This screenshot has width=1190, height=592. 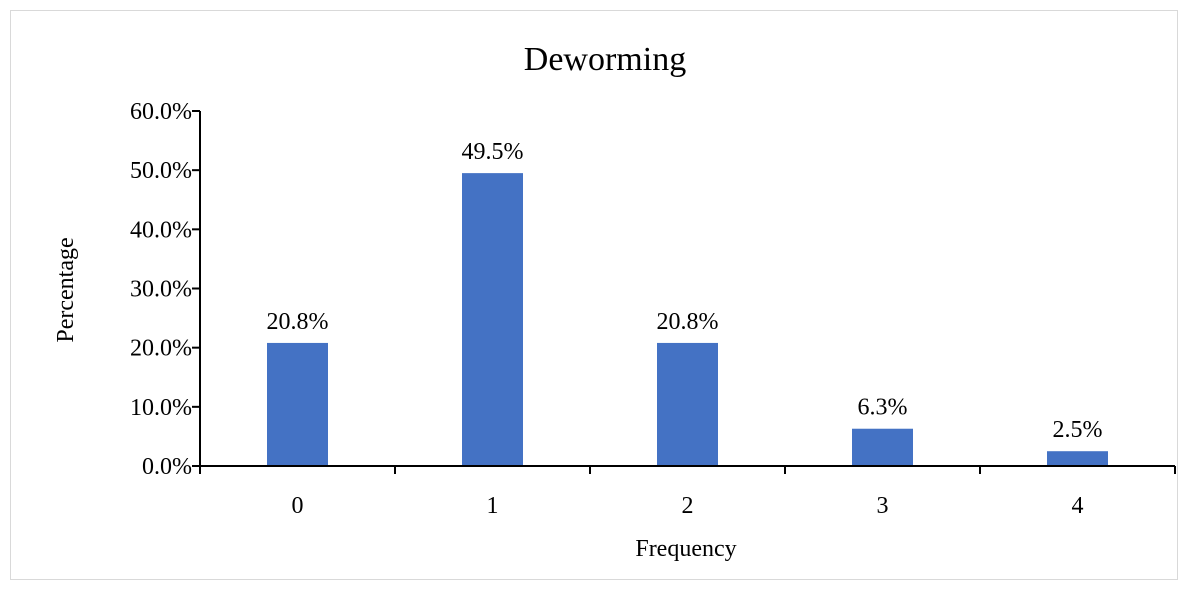 I want to click on y-tick-label: 10.0%, so click(x=161, y=408).